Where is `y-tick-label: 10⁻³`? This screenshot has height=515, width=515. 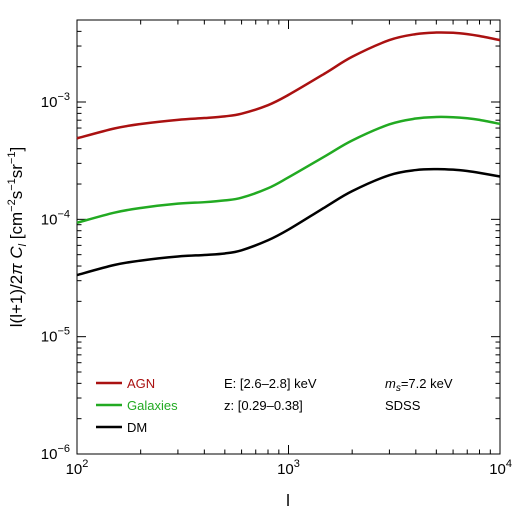 y-tick-label: 10⁻³ is located at coordinates (55, 101).